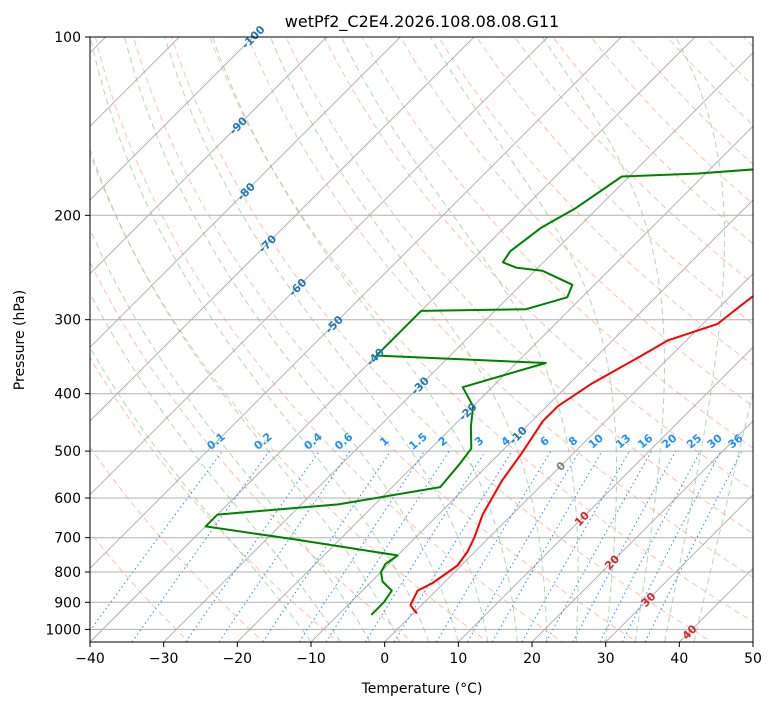 This screenshot has width=775, height=708. Describe the element at coordinates (238, 659) in the screenshot. I see `x-tick-label: −20` at that location.